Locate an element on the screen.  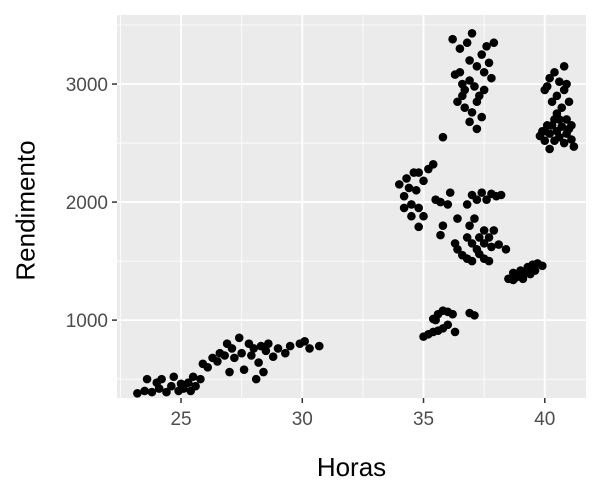
x-tick-label: 35 is located at coordinates (423, 419).